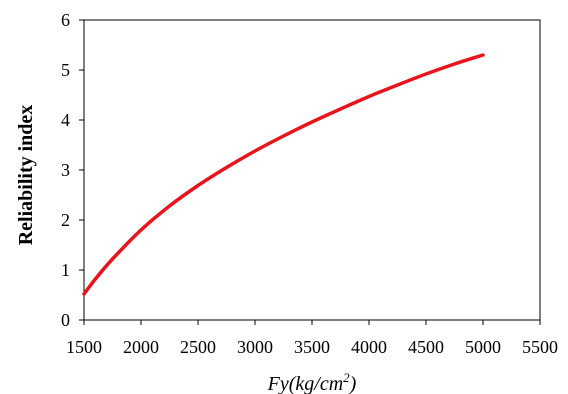 This screenshot has width=568, height=394. I want to click on x-axis-ticks: 1500 2000 2500 3000 3500 4000 4500 5000 5500, so click(312, 338).